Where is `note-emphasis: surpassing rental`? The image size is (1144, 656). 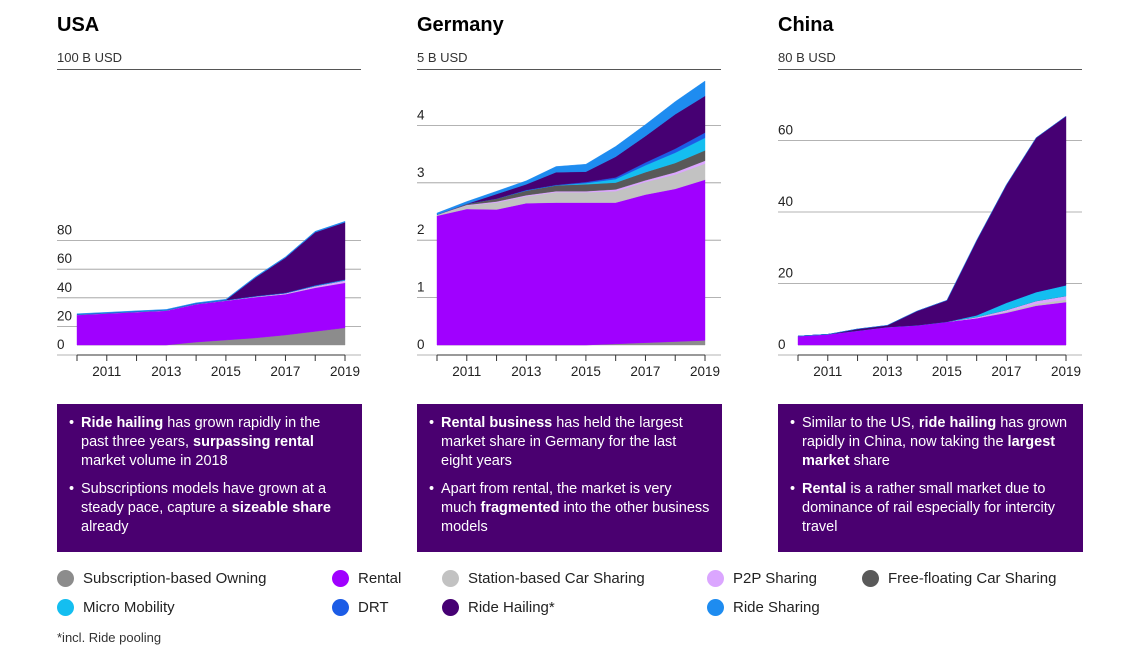
note-emphasis: surpassing rental is located at coordinates (253, 442).